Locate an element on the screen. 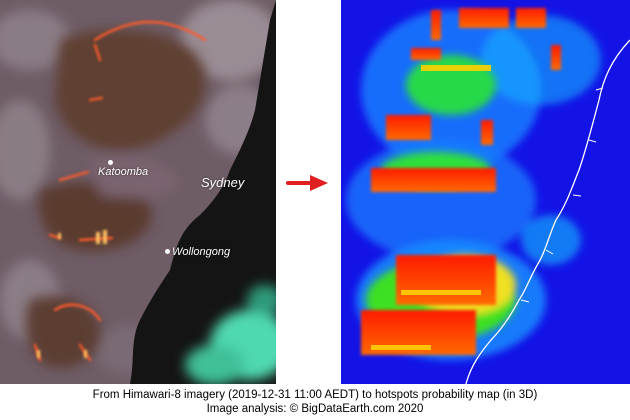 The image size is (630, 420). column-highlights is located at coordinates (431, 207).